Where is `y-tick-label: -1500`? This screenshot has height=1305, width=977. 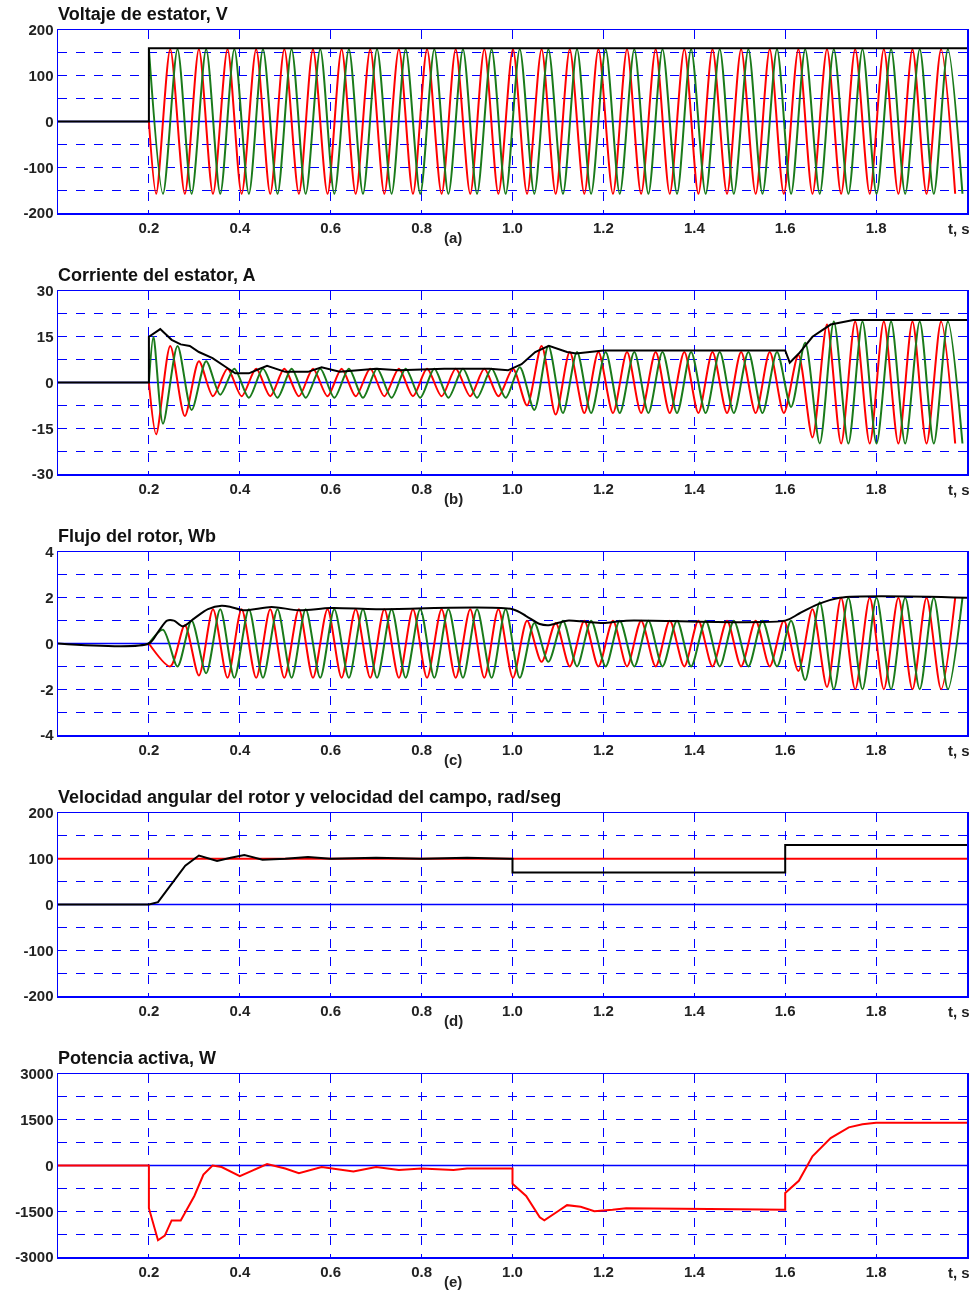 y-tick-label: -1500 is located at coordinates (34, 1211).